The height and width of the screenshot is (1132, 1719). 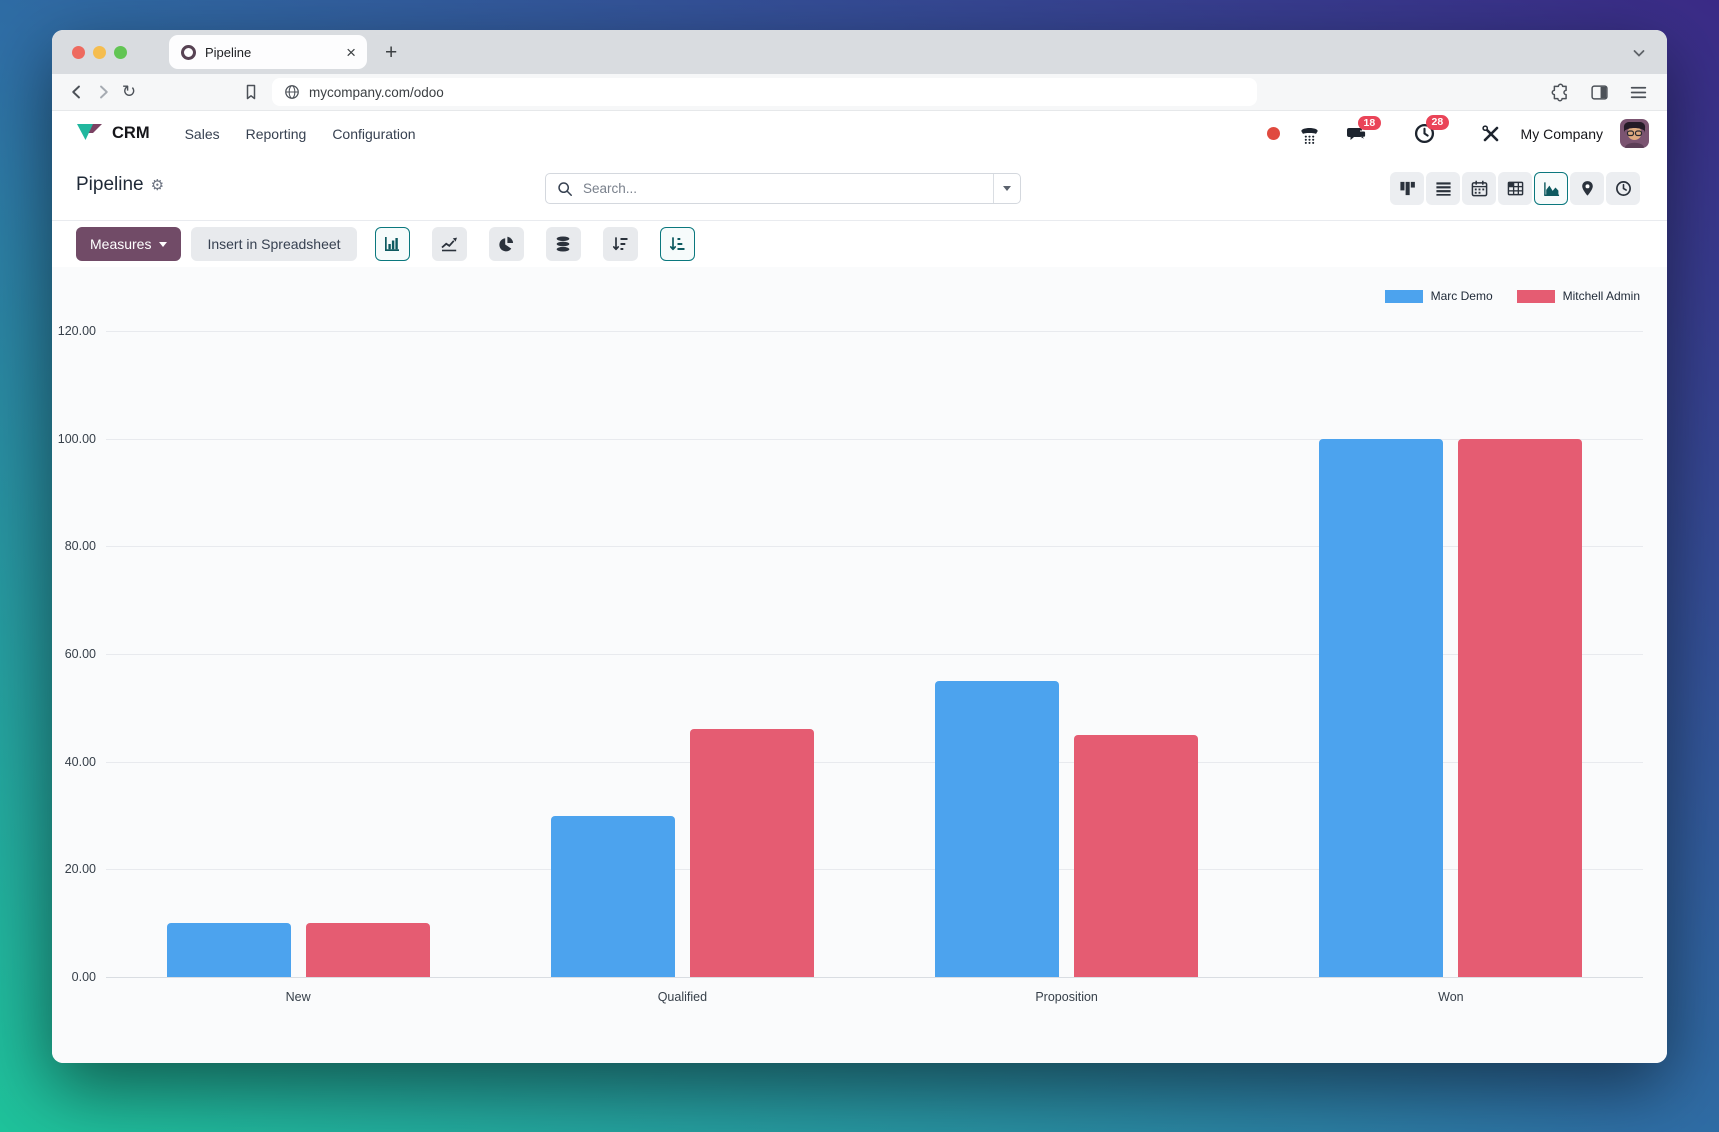 What do you see at coordinates (1512, 296) in the screenshot?
I see `chart-legend: Marc Demo Mitchell Admin` at bounding box center [1512, 296].